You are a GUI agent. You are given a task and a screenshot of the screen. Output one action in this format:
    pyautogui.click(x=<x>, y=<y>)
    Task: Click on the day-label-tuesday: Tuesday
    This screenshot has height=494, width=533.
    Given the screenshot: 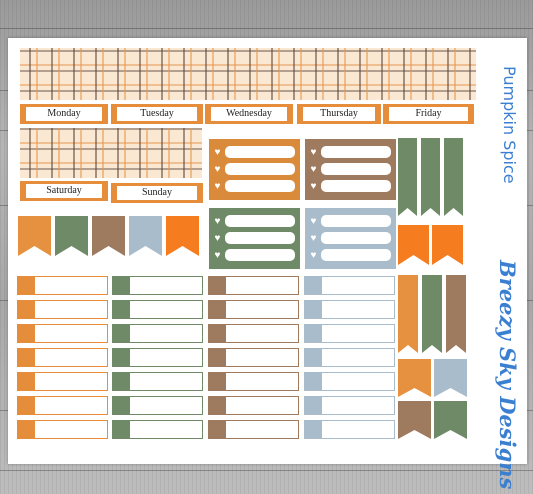 What is the action you would take?
    pyautogui.click(x=157, y=114)
    